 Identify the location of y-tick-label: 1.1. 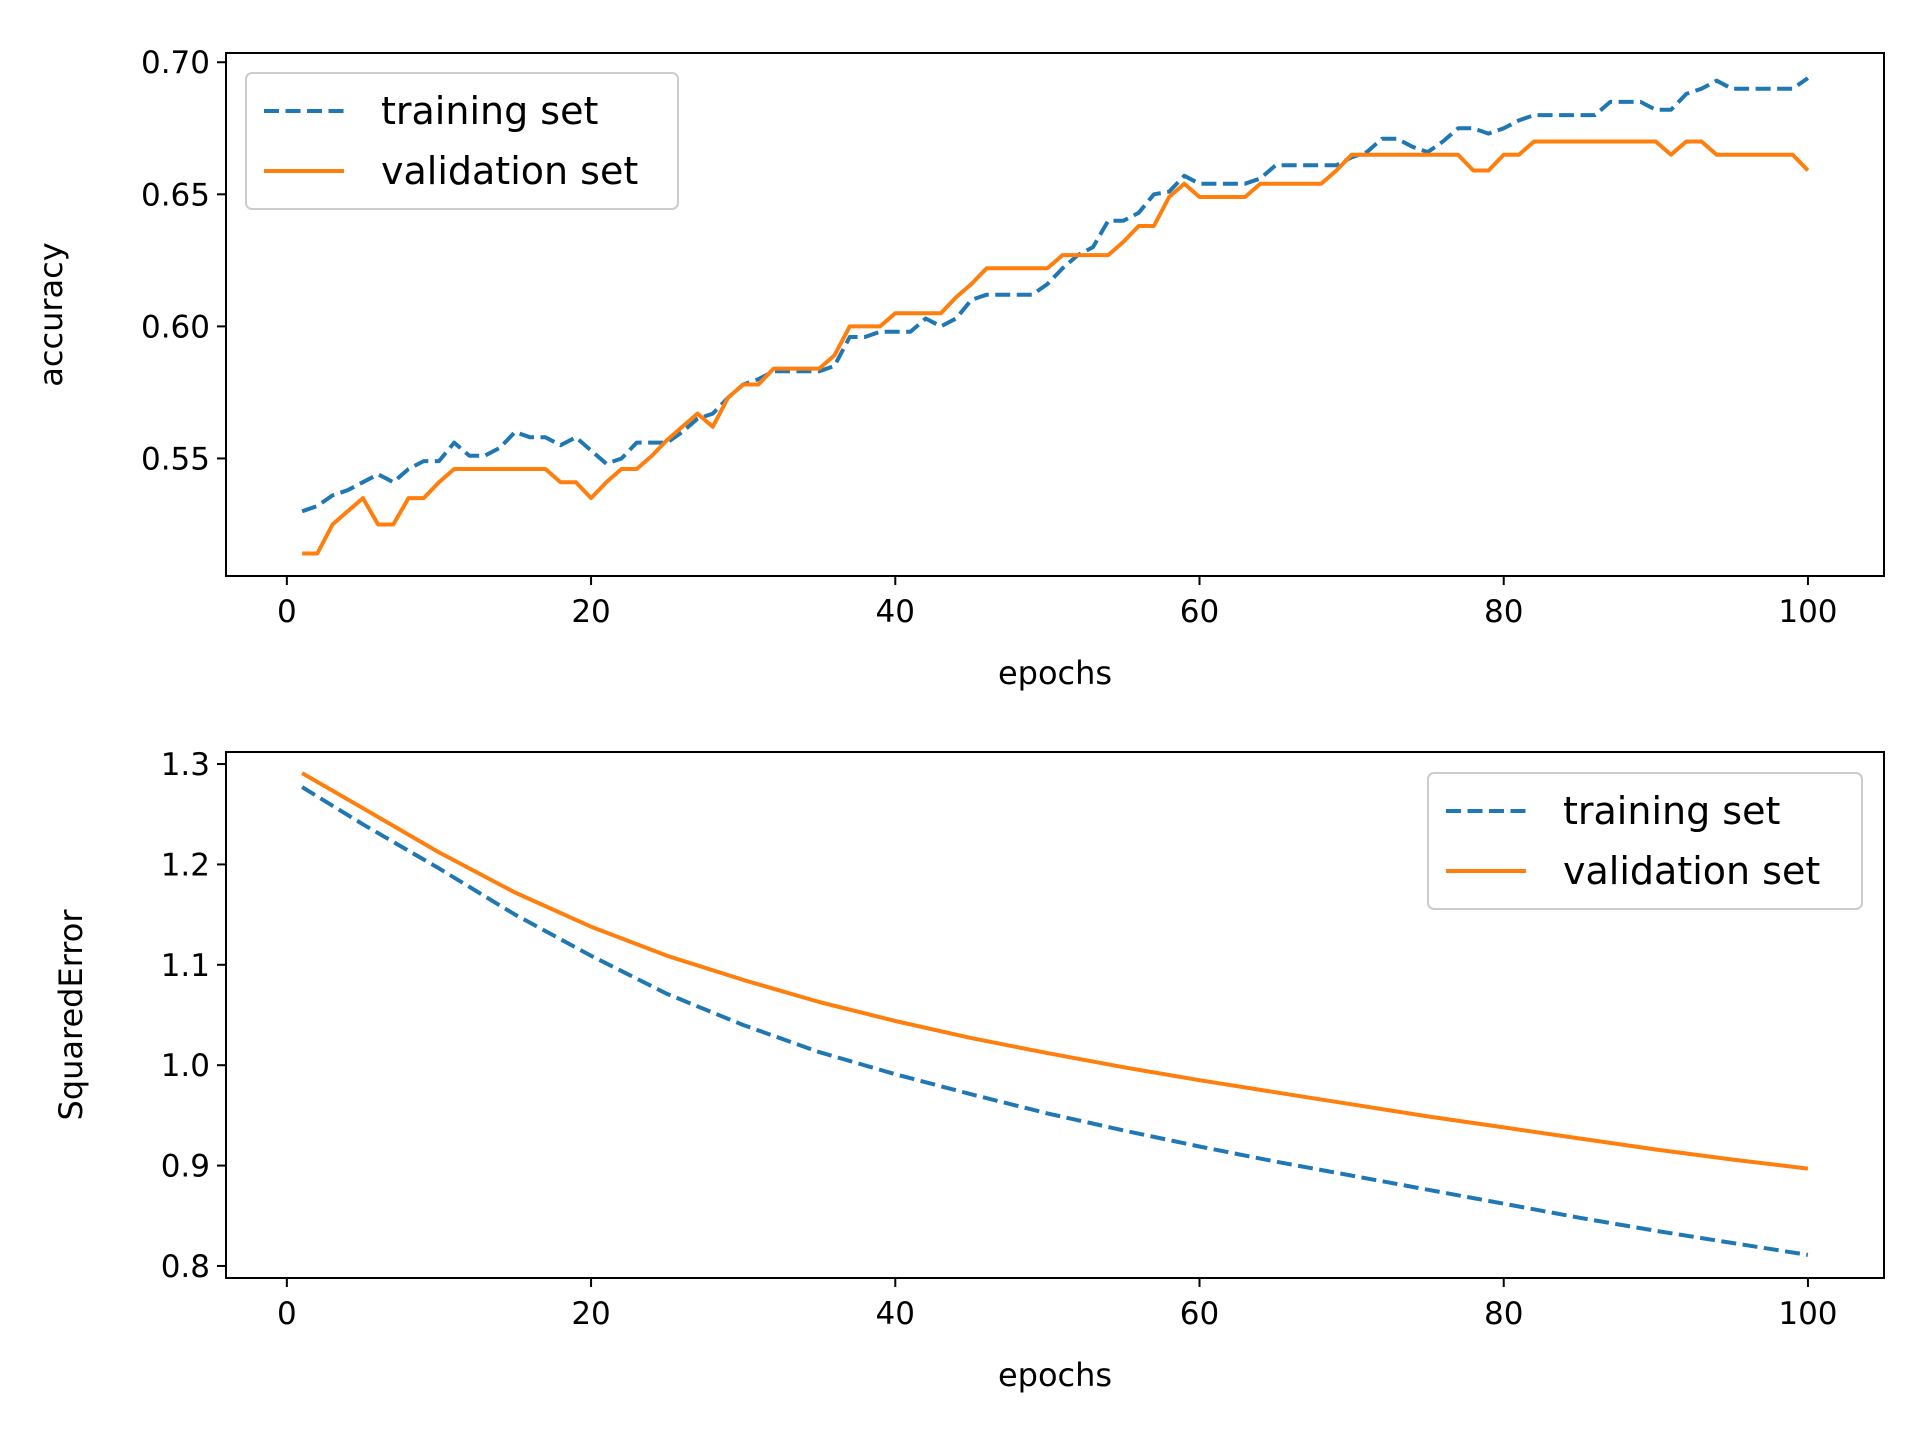
(185, 966).